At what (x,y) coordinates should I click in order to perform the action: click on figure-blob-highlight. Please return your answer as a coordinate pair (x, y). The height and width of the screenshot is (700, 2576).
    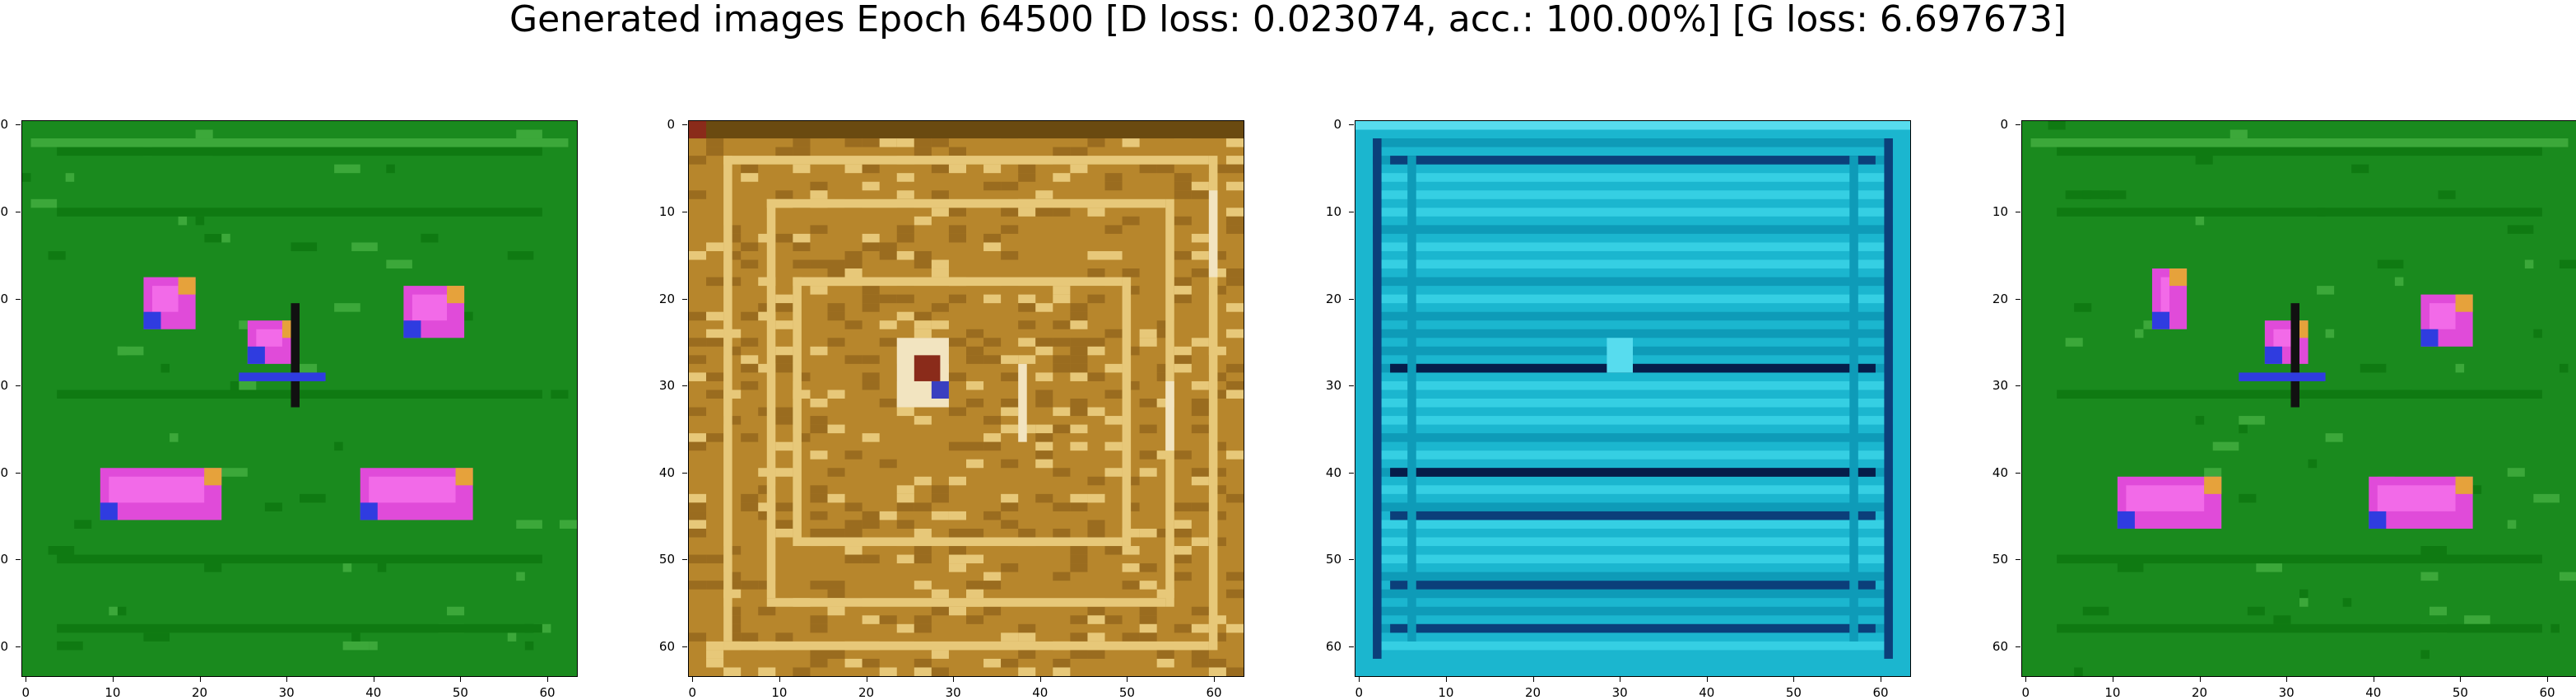
    Looking at the image, I should click on (165, 299).